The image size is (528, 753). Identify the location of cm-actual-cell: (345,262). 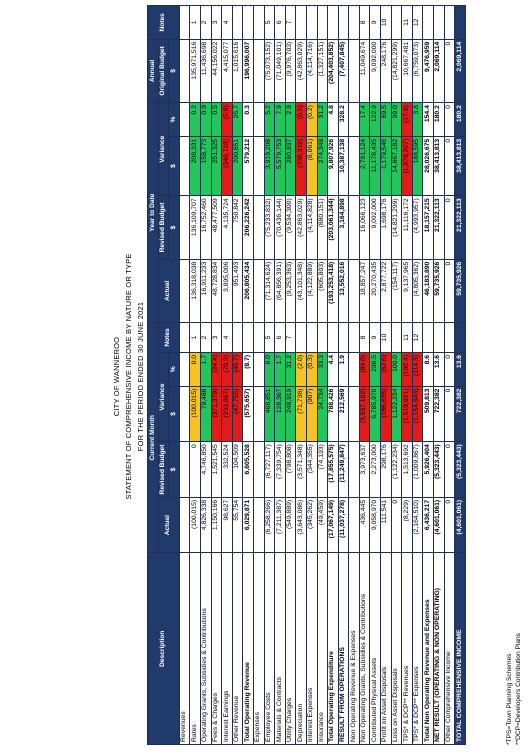
(311, 525).